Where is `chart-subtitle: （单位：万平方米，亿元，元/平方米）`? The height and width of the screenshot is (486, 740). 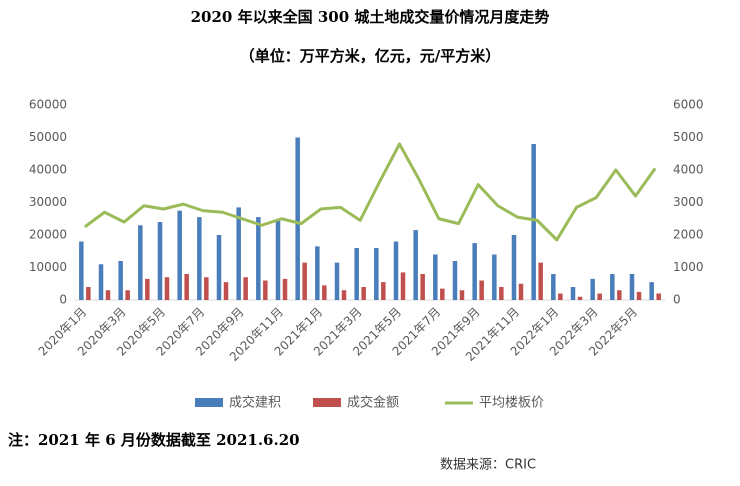 chart-subtitle: （单位：万平方米，亿元，元/平方米） is located at coordinates (370, 56).